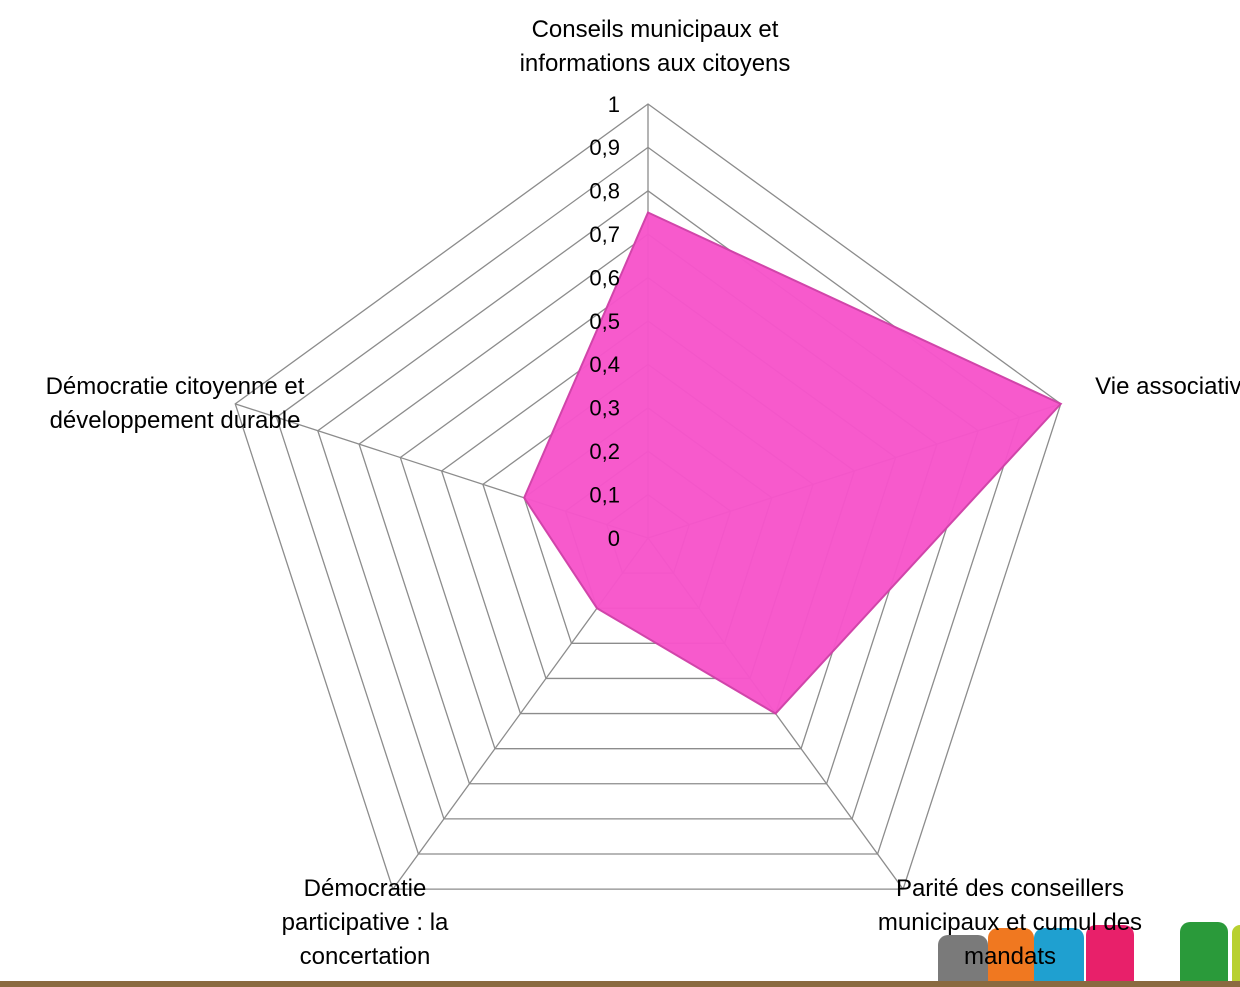  What do you see at coordinates (604, 408) in the screenshot?
I see `tick-label: 0,3` at bounding box center [604, 408].